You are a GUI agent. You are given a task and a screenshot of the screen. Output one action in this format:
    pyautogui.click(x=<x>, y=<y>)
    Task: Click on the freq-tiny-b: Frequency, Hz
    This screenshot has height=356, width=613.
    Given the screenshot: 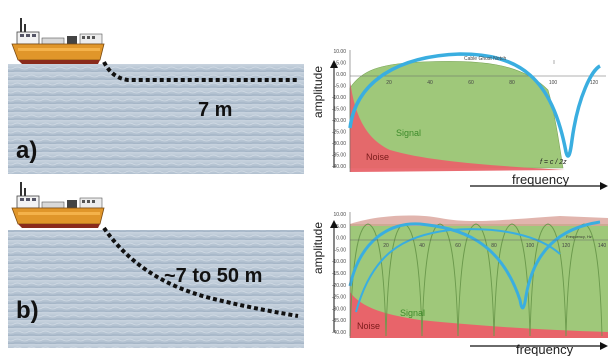 What is the action you would take?
    pyautogui.click(x=579, y=236)
    